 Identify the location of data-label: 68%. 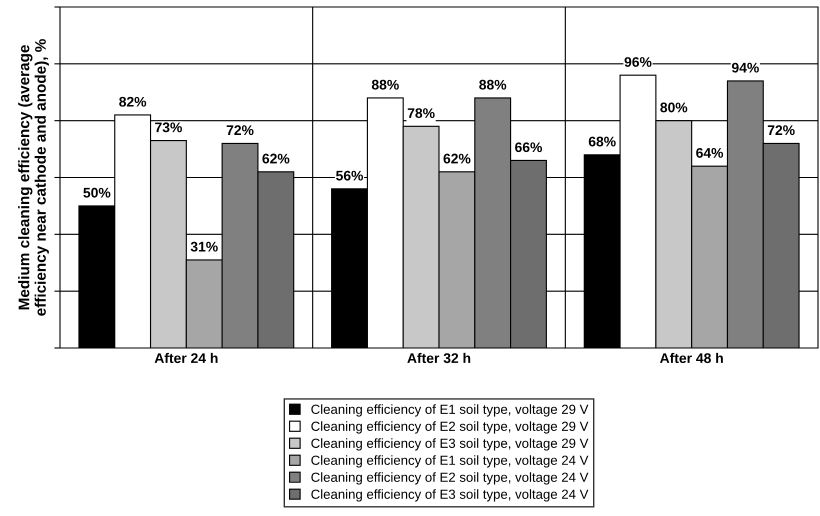
(602, 141).